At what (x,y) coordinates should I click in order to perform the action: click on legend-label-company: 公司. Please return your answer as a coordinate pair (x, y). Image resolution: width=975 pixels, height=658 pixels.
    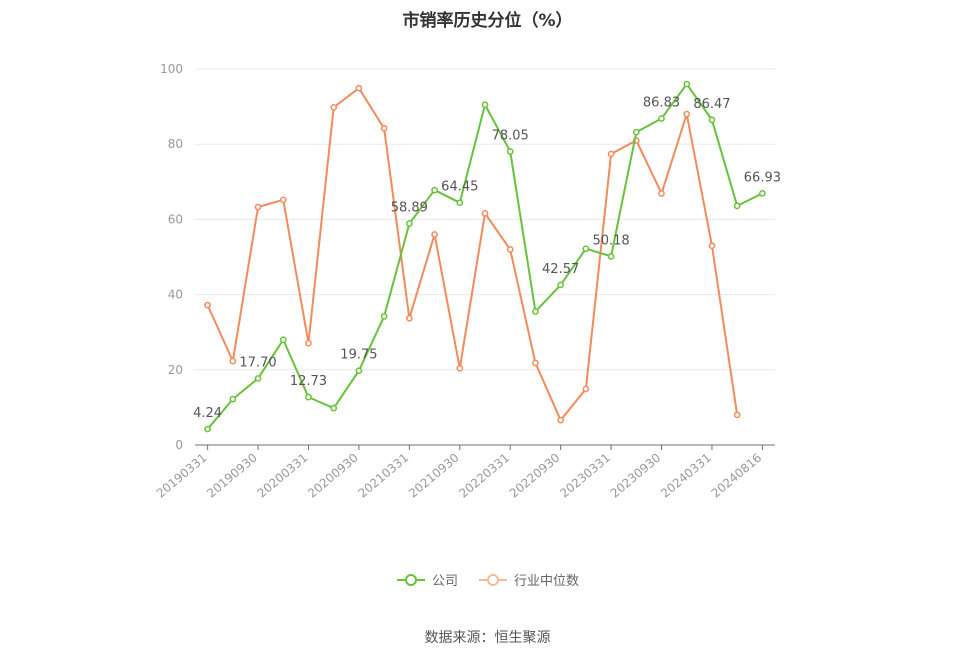
    Looking at the image, I should click on (444, 581).